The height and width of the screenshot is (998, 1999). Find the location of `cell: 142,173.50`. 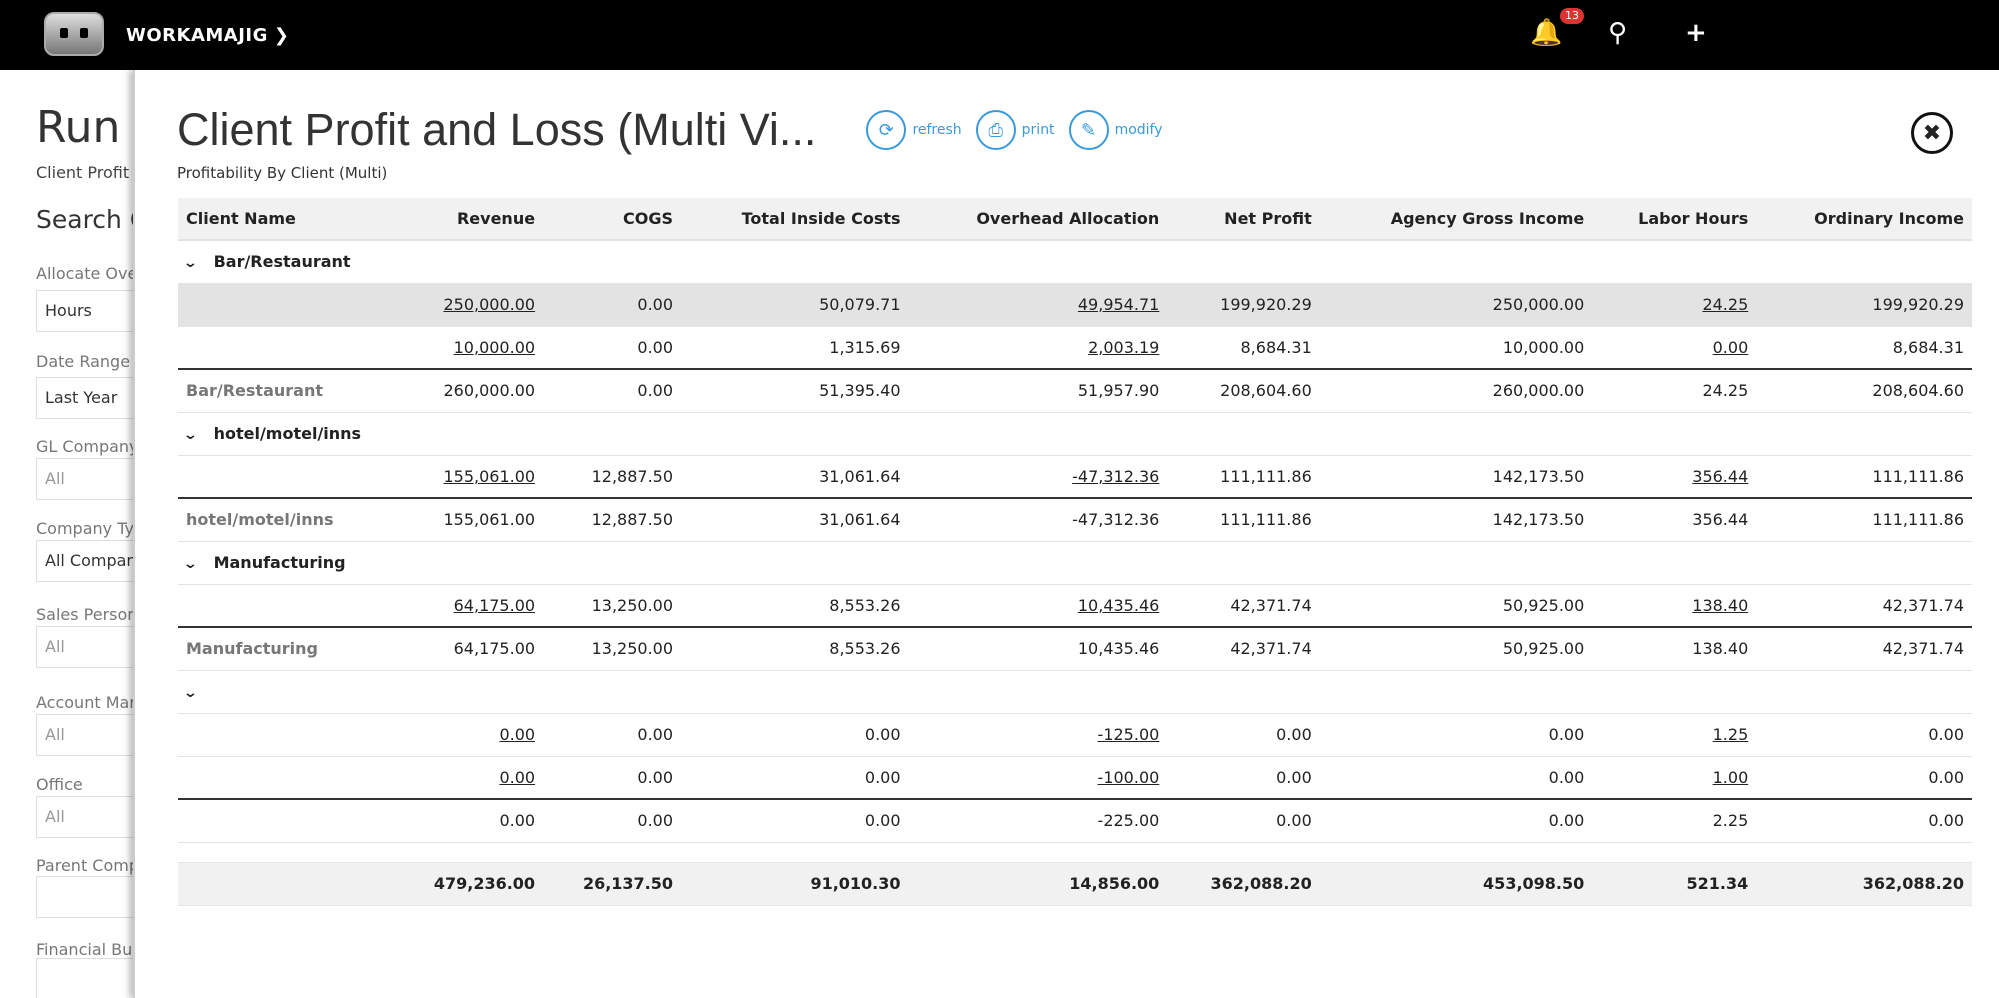

cell: 142,173.50 is located at coordinates (1538, 476).